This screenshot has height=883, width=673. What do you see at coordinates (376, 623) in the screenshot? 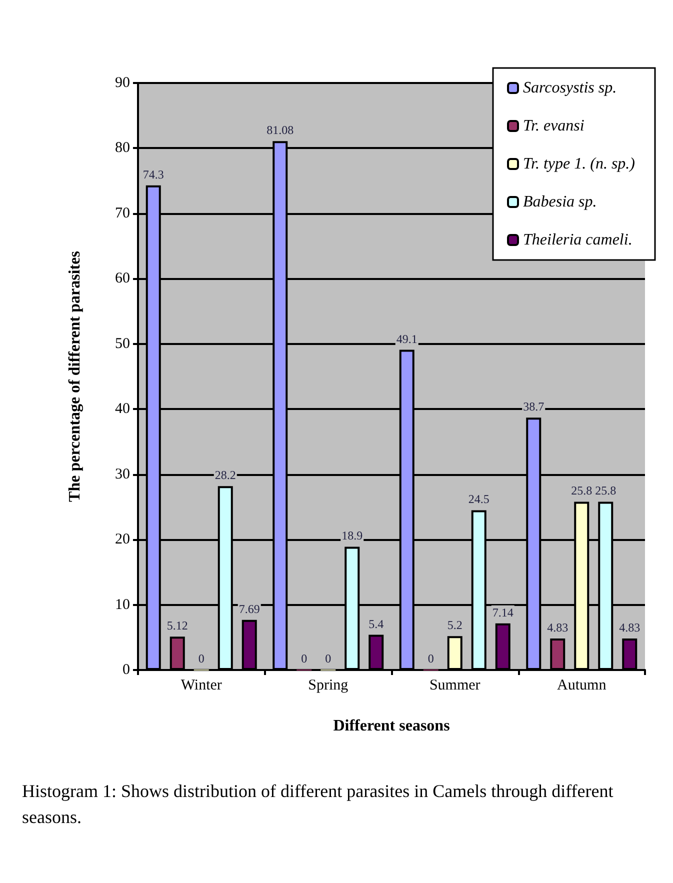
I see `data-label: 5.4` at bounding box center [376, 623].